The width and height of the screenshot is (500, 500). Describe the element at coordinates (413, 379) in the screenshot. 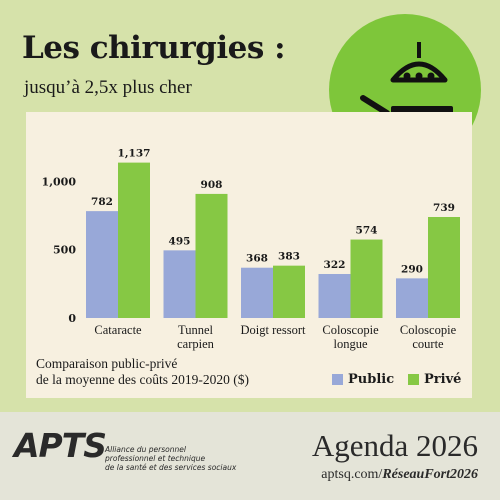

I see `legend-prive-swatch` at that location.